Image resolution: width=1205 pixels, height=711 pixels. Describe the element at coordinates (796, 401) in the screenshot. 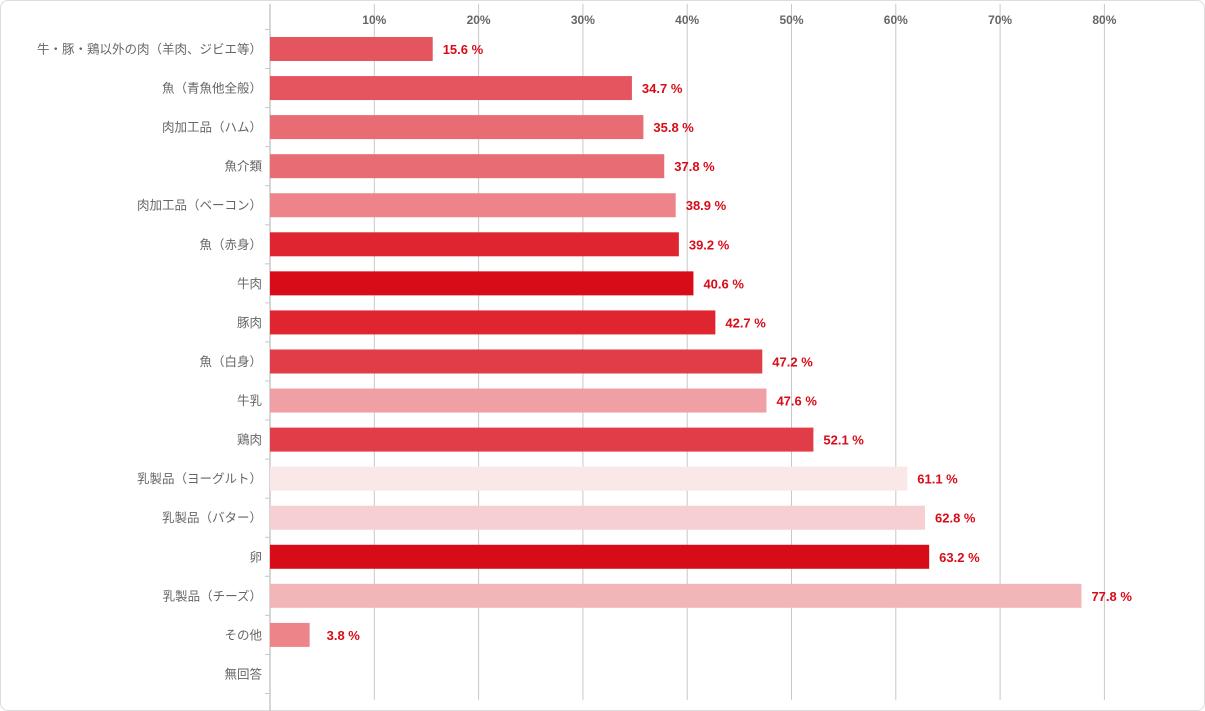

I see `data-label: 47.6 %` at that location.